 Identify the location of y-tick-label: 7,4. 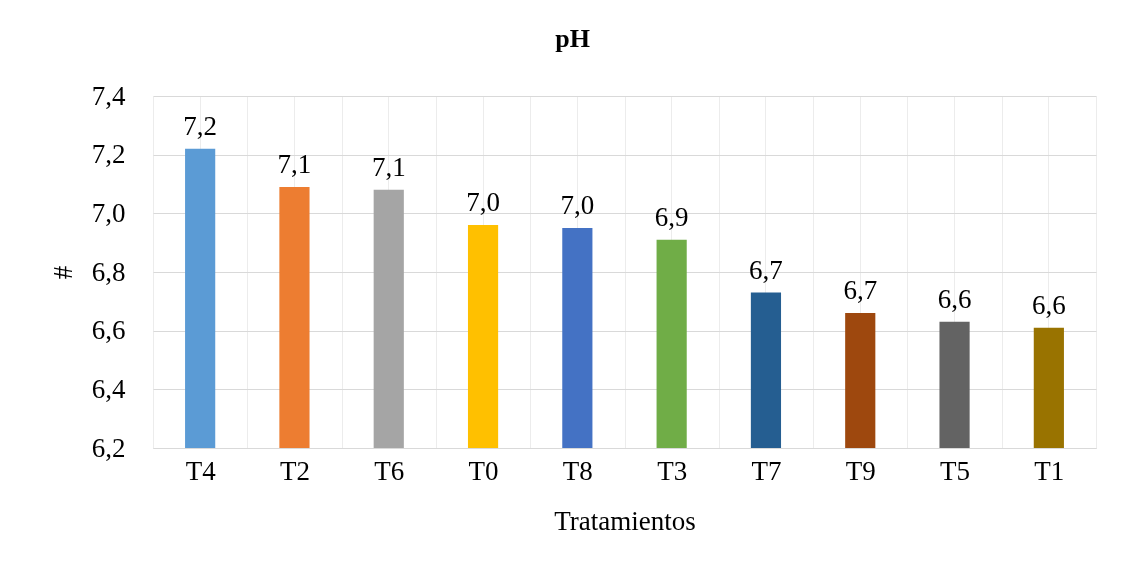
(108, 95).